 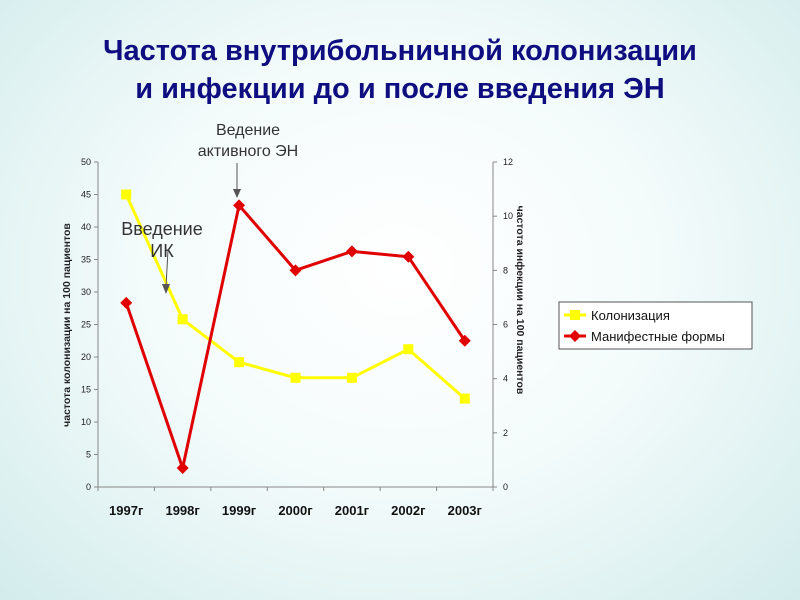 I want to click on x-tick-label: 2003г, so click(x=465, y=510).